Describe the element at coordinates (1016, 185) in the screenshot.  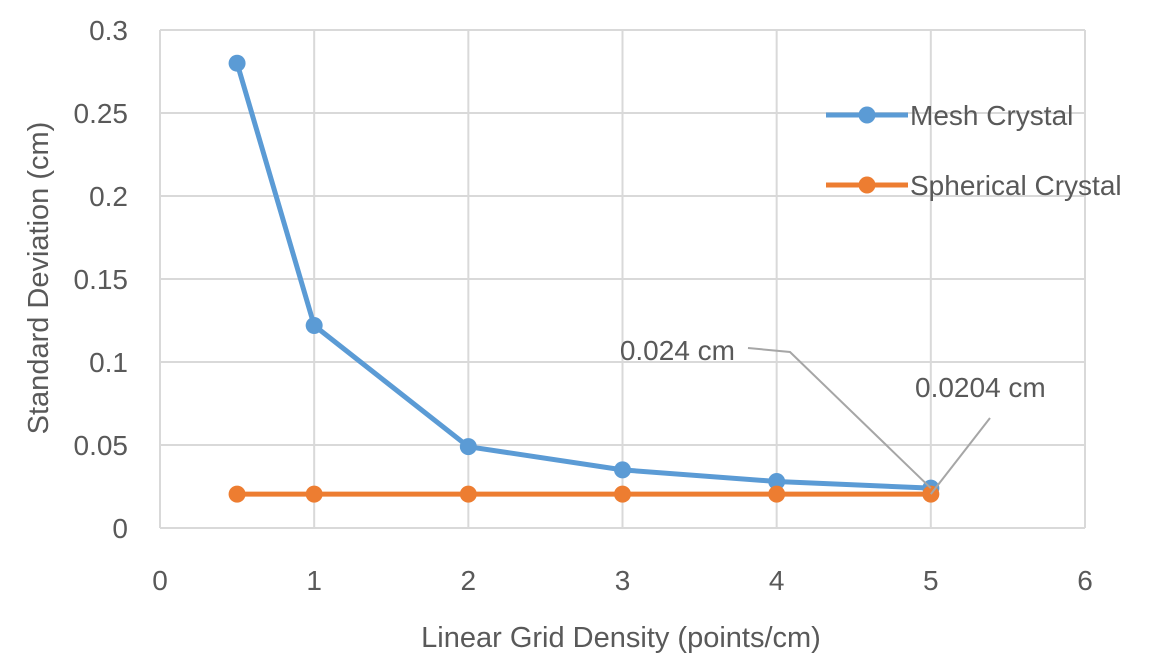
I see `legend-label: Spherical Crystal` at that location.